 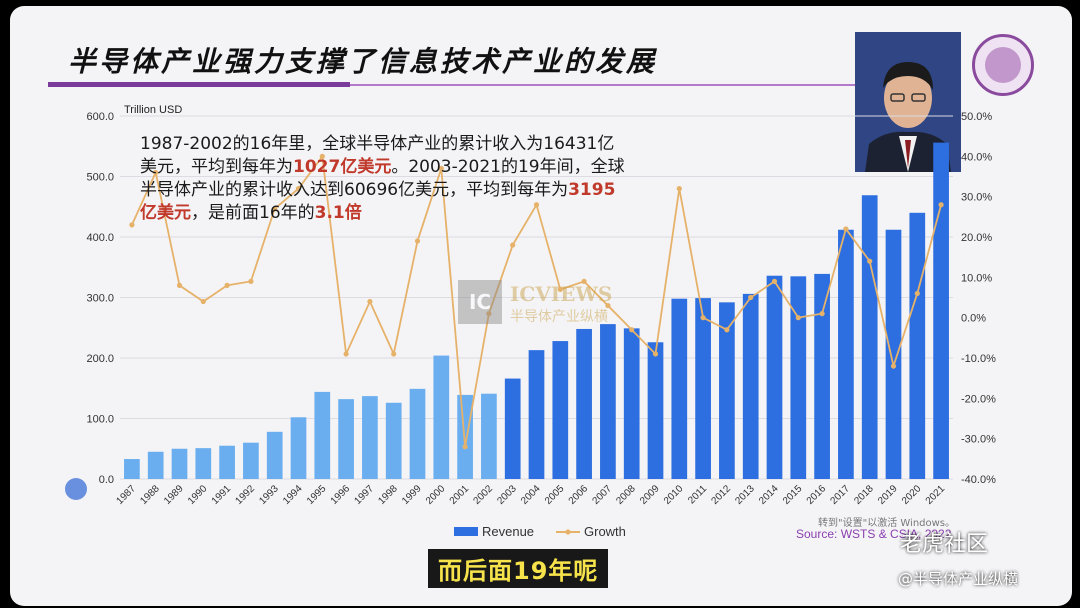 What do you see at coordinates (466, 531) in the screenshot?
I see `legend-swatch-revenue` at bounding box center [466, 531].